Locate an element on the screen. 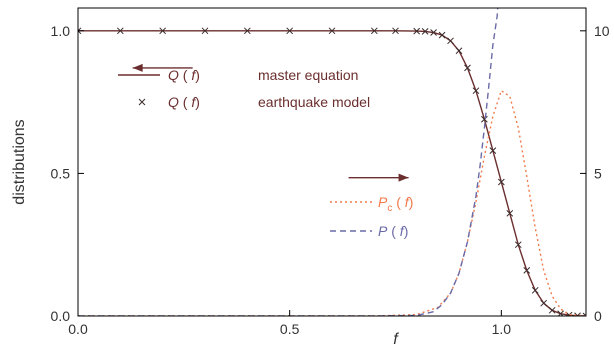 The height and width of the screenshot is (352, 614). x-tick-label: 1.0 is located at coordinates (502, 329).